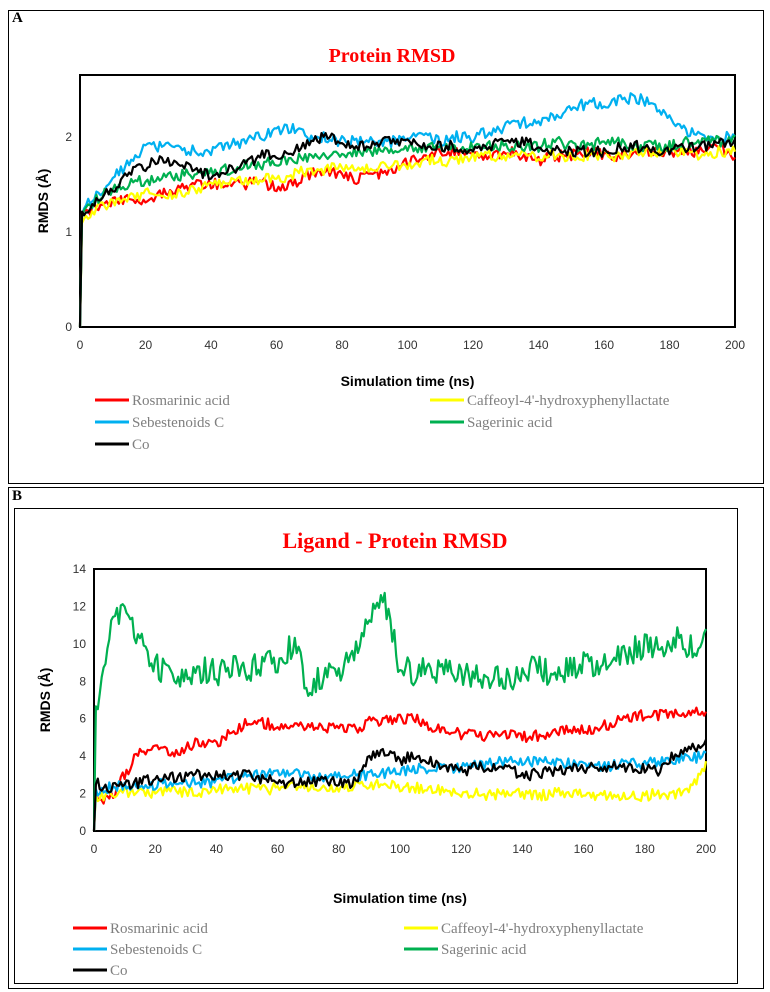 Image resolution: width=770 pixels, height=992 pixels. What do you see at coordinates (94, 849) in the screenshot?
I see `panel-b-xtick-label: 0` at bounding box center [94, 849].